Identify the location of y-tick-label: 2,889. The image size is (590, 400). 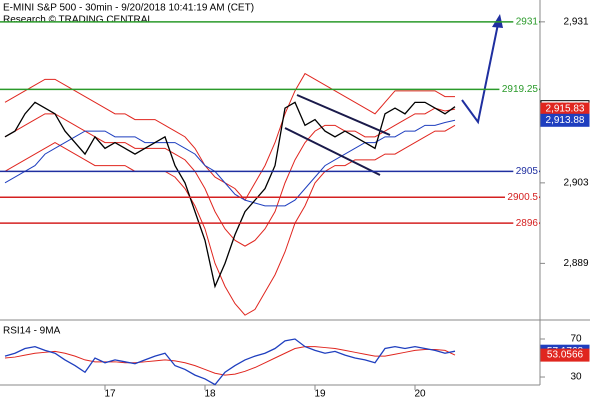
(575, 263).